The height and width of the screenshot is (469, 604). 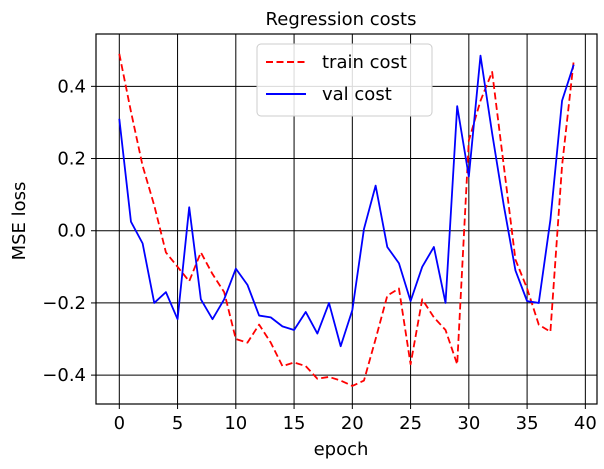 What do you see at coordinates (71, 86) in the screenshot?
I see `y-tick-label: 0.4` at bounding box center [71, 86].